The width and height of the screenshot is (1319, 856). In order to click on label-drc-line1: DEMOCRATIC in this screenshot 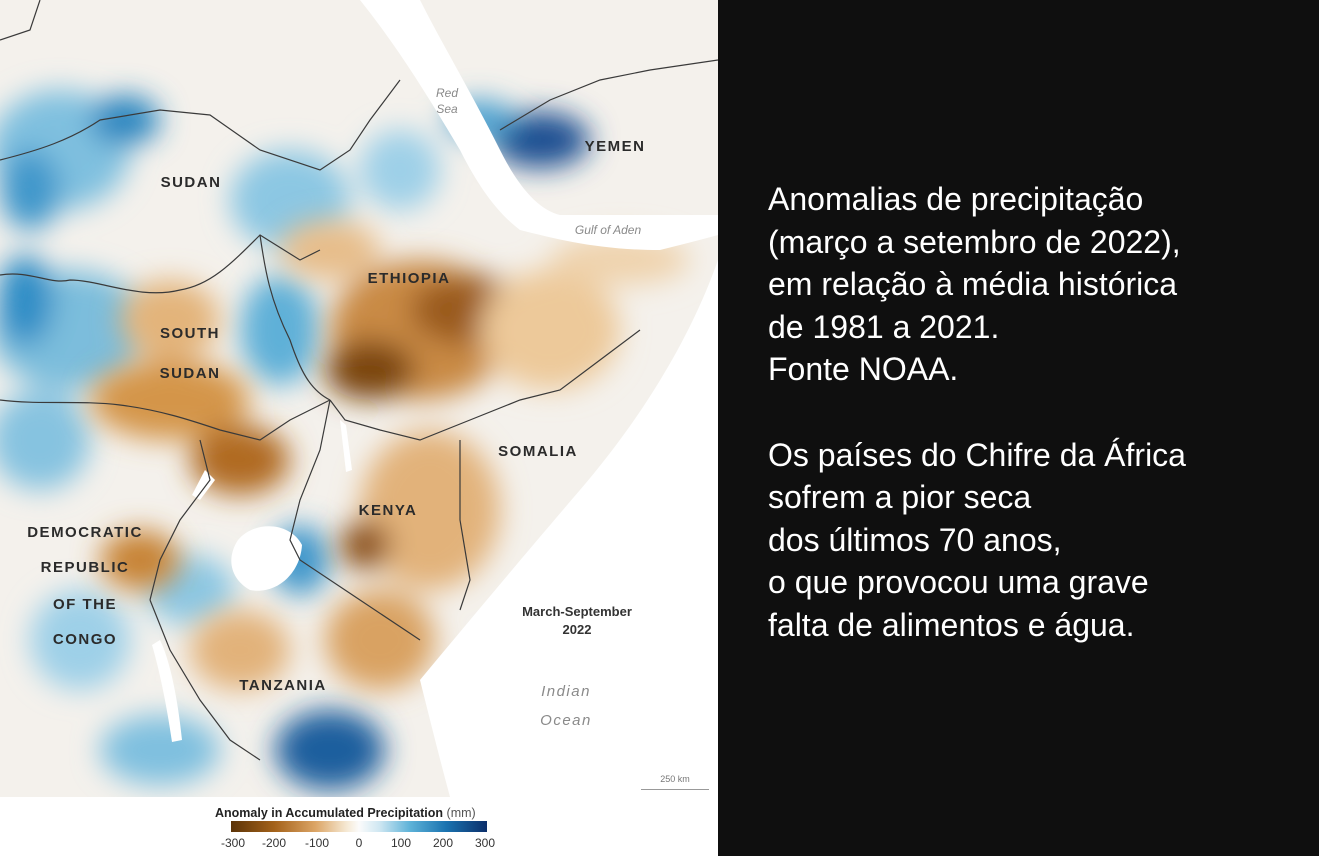, I will do `click(85, 532)`.